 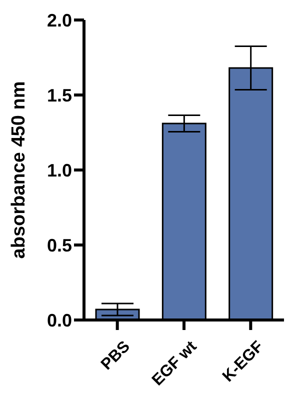 I want to click on y-tick-label: 0.0, so click(x=59, y=320).